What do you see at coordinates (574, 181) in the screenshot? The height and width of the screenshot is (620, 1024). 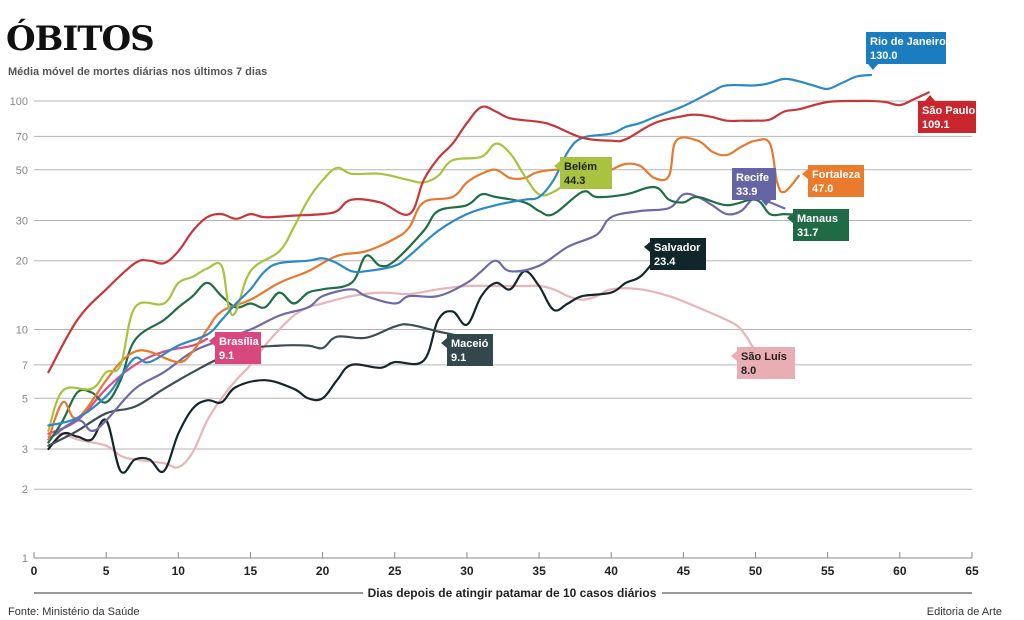 I see `label-value: 44.3` at bounding box center [574, 181].